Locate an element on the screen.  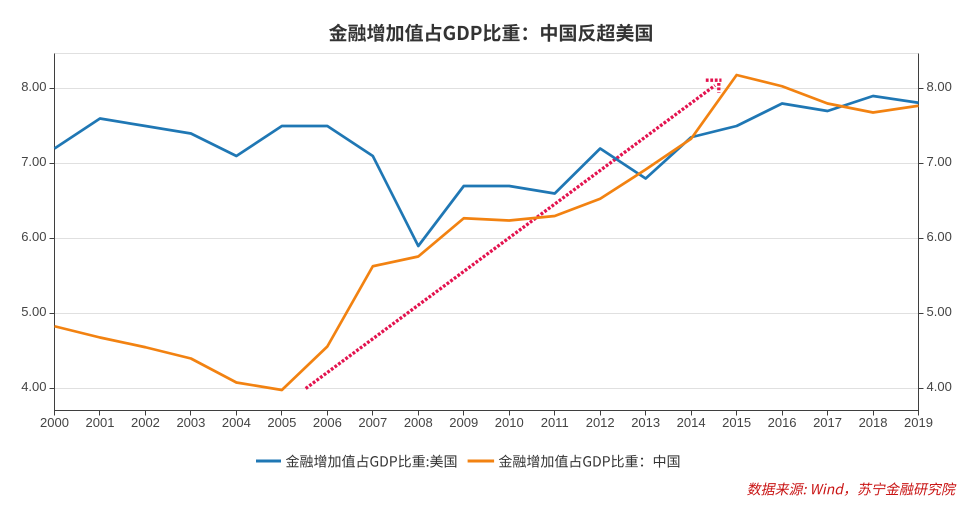
svg-text: 2016 is located at coordinates (782, 422).